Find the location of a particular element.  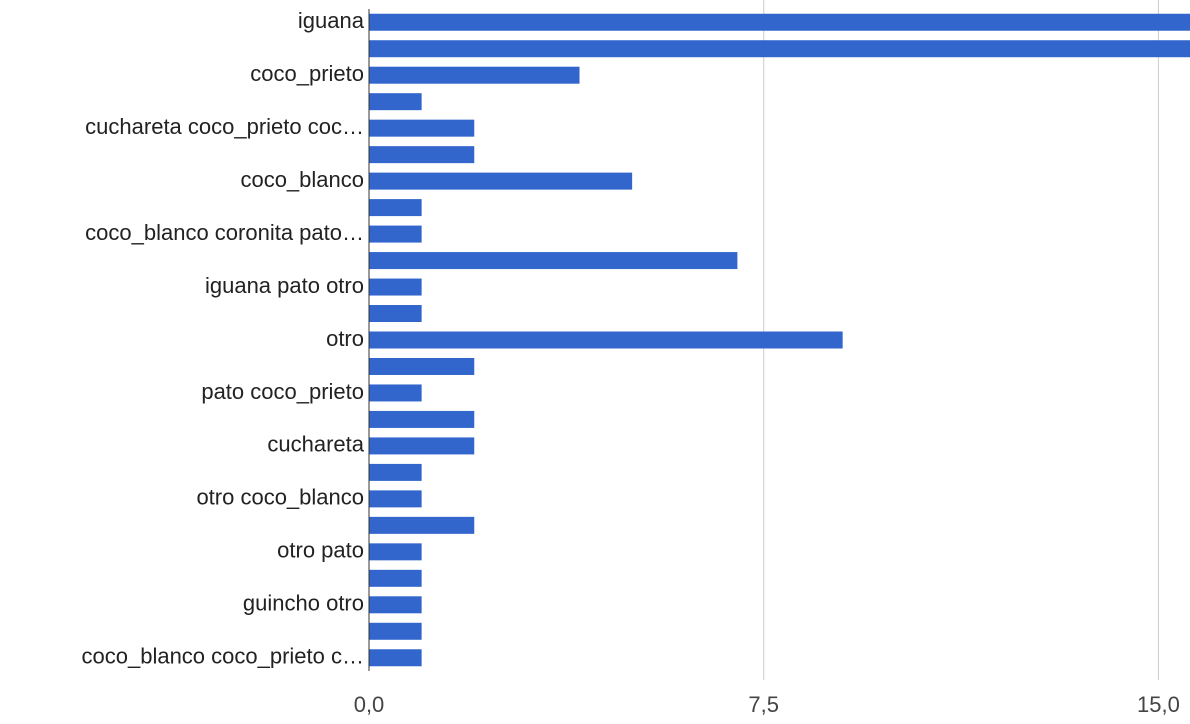

y-tick-label: coco_prieto is located at coordinates (307, 73).